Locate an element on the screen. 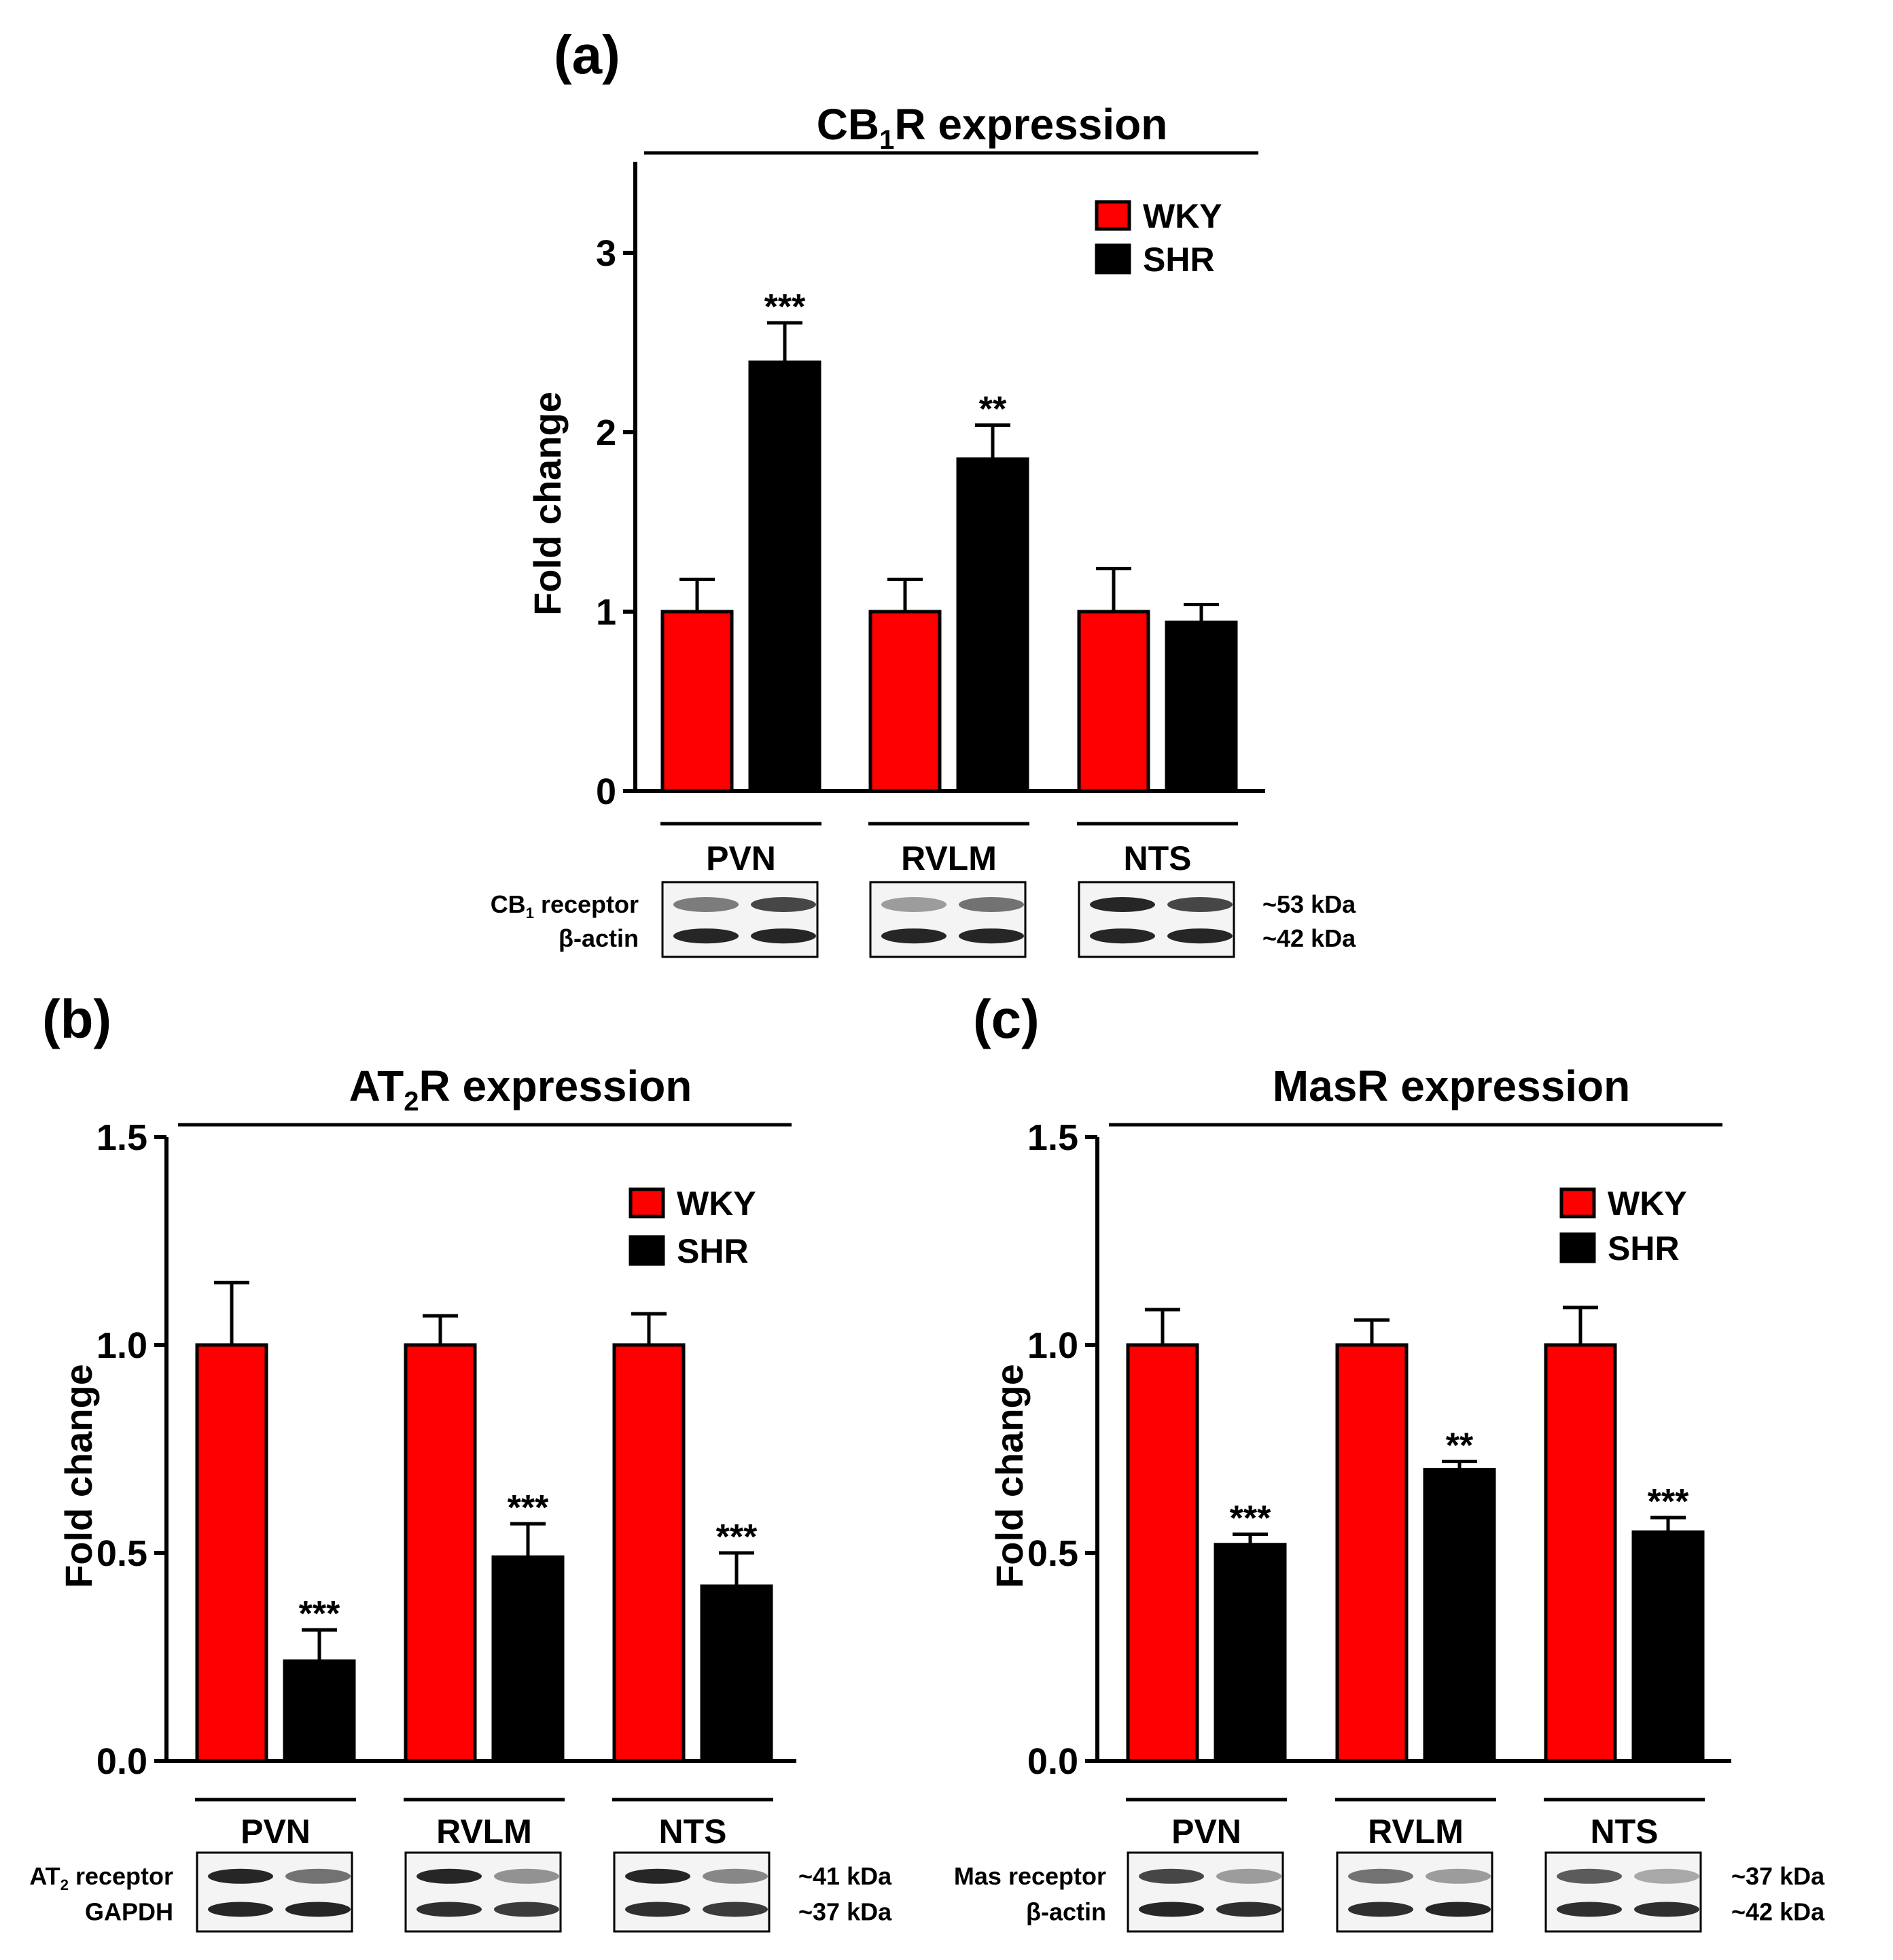 This screenshot has width=1893, height=1960. blot-mw-loading: ~42 kDa is located at coordinates (1778, 1912).